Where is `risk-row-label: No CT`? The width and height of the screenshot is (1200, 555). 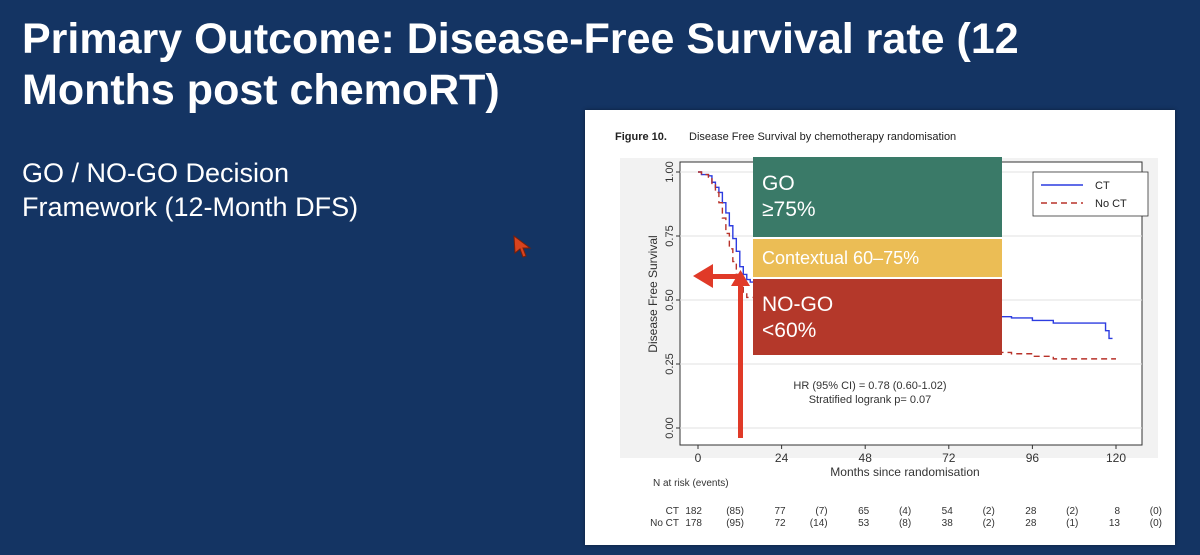
risk-row-label: No CT is located at coordinates (664, 523).